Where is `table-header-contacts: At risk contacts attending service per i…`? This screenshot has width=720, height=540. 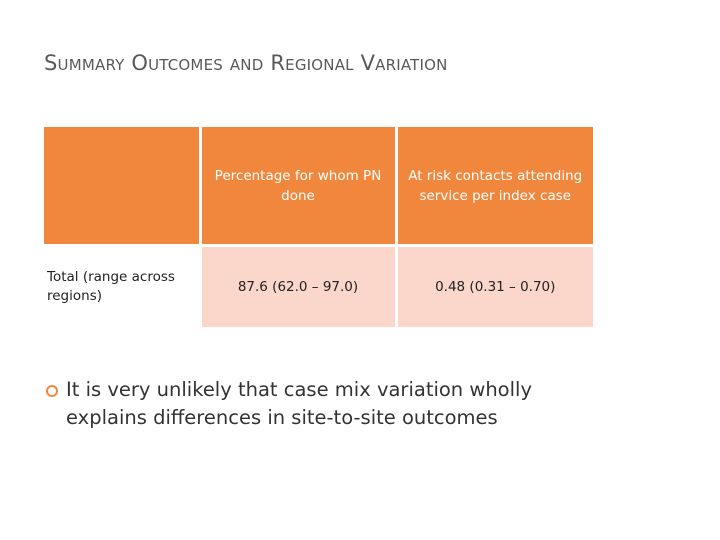 table-header-contacts: At risk contacts attending service per i… is located at coordinates (494, 186).